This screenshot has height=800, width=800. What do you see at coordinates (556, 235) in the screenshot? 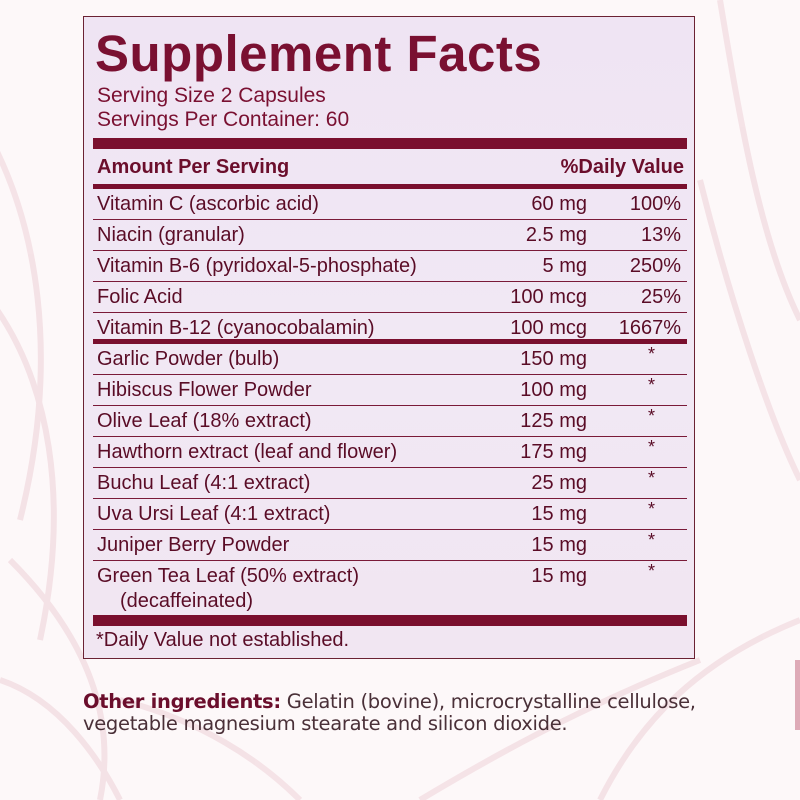
I see `ingredient-amount: 2.5 mg` at bounding box center [556, 235].